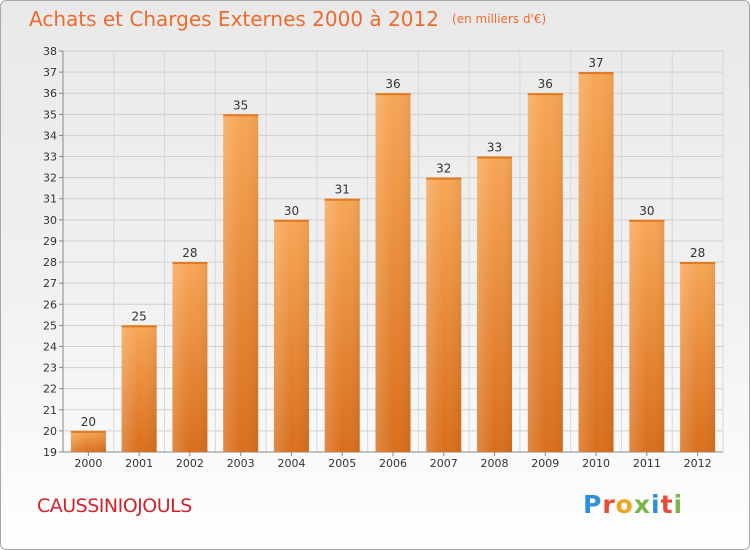 This screenshot has height=550, width=750. Describe the element at coordinates (50, 252) in the screenshot. I see `y-tick-labels: 19 20 21 22 23 24 25 26 27 28 29 30 31 32 33 34 35 36 37 38` at that location.